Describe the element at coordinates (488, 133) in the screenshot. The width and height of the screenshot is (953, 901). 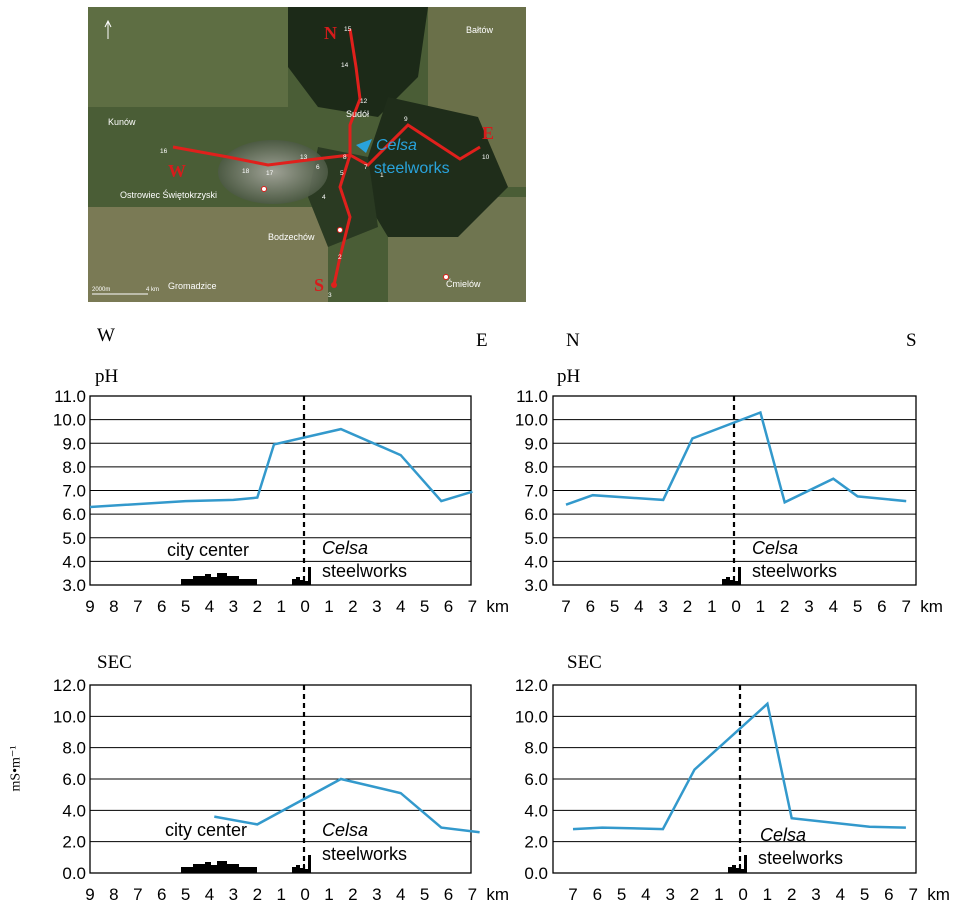
I see `direction-letter: E` at that location.